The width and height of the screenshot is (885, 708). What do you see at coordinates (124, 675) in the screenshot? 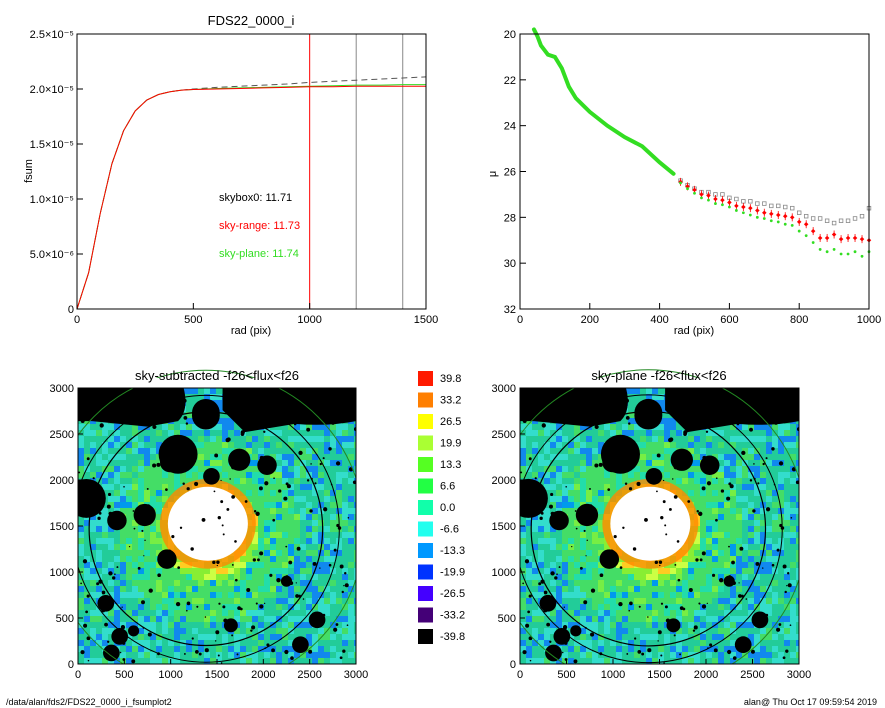
I see `image-xtick-label: 500` at bounding box center [124, 675].